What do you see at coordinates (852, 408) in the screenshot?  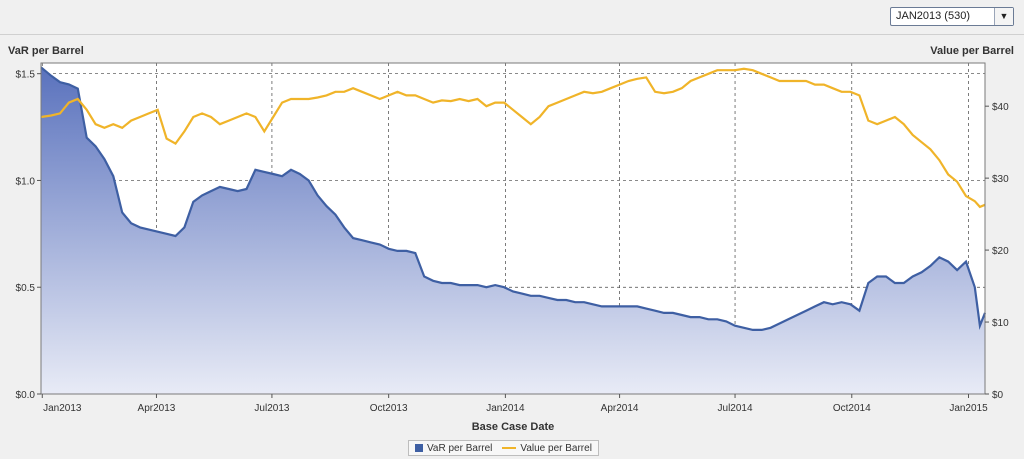 I see `x-tick-label-7: Oct2014` at bounding box center [852, 408].